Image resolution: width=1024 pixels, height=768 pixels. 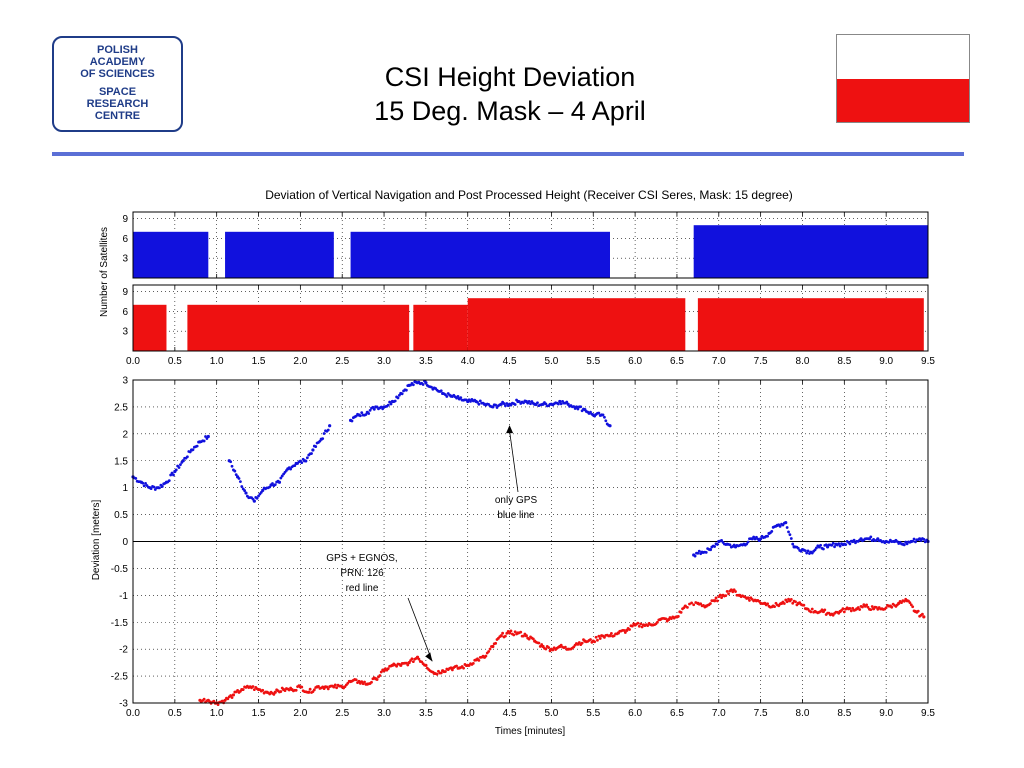 What do you see at coordinates (342, 361) in the screenshot?
I see `egnos-satellites-xtick-label: 2.5` at bounding box center [342, 361].